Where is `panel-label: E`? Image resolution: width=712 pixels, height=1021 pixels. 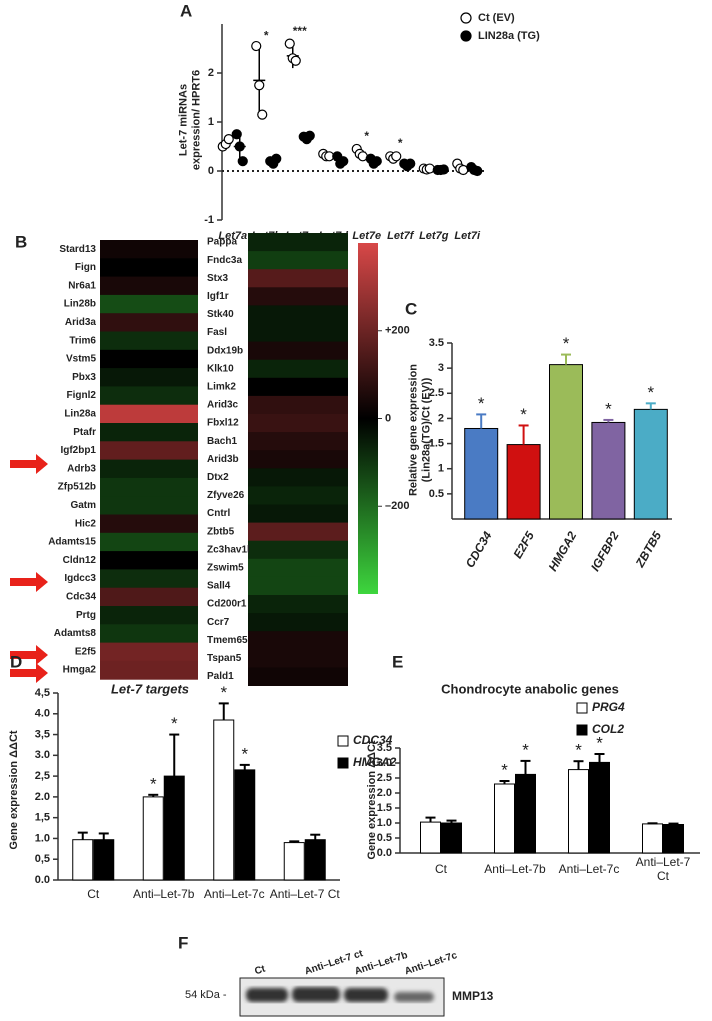
panel-label: E is located at coordinates (397, 661).